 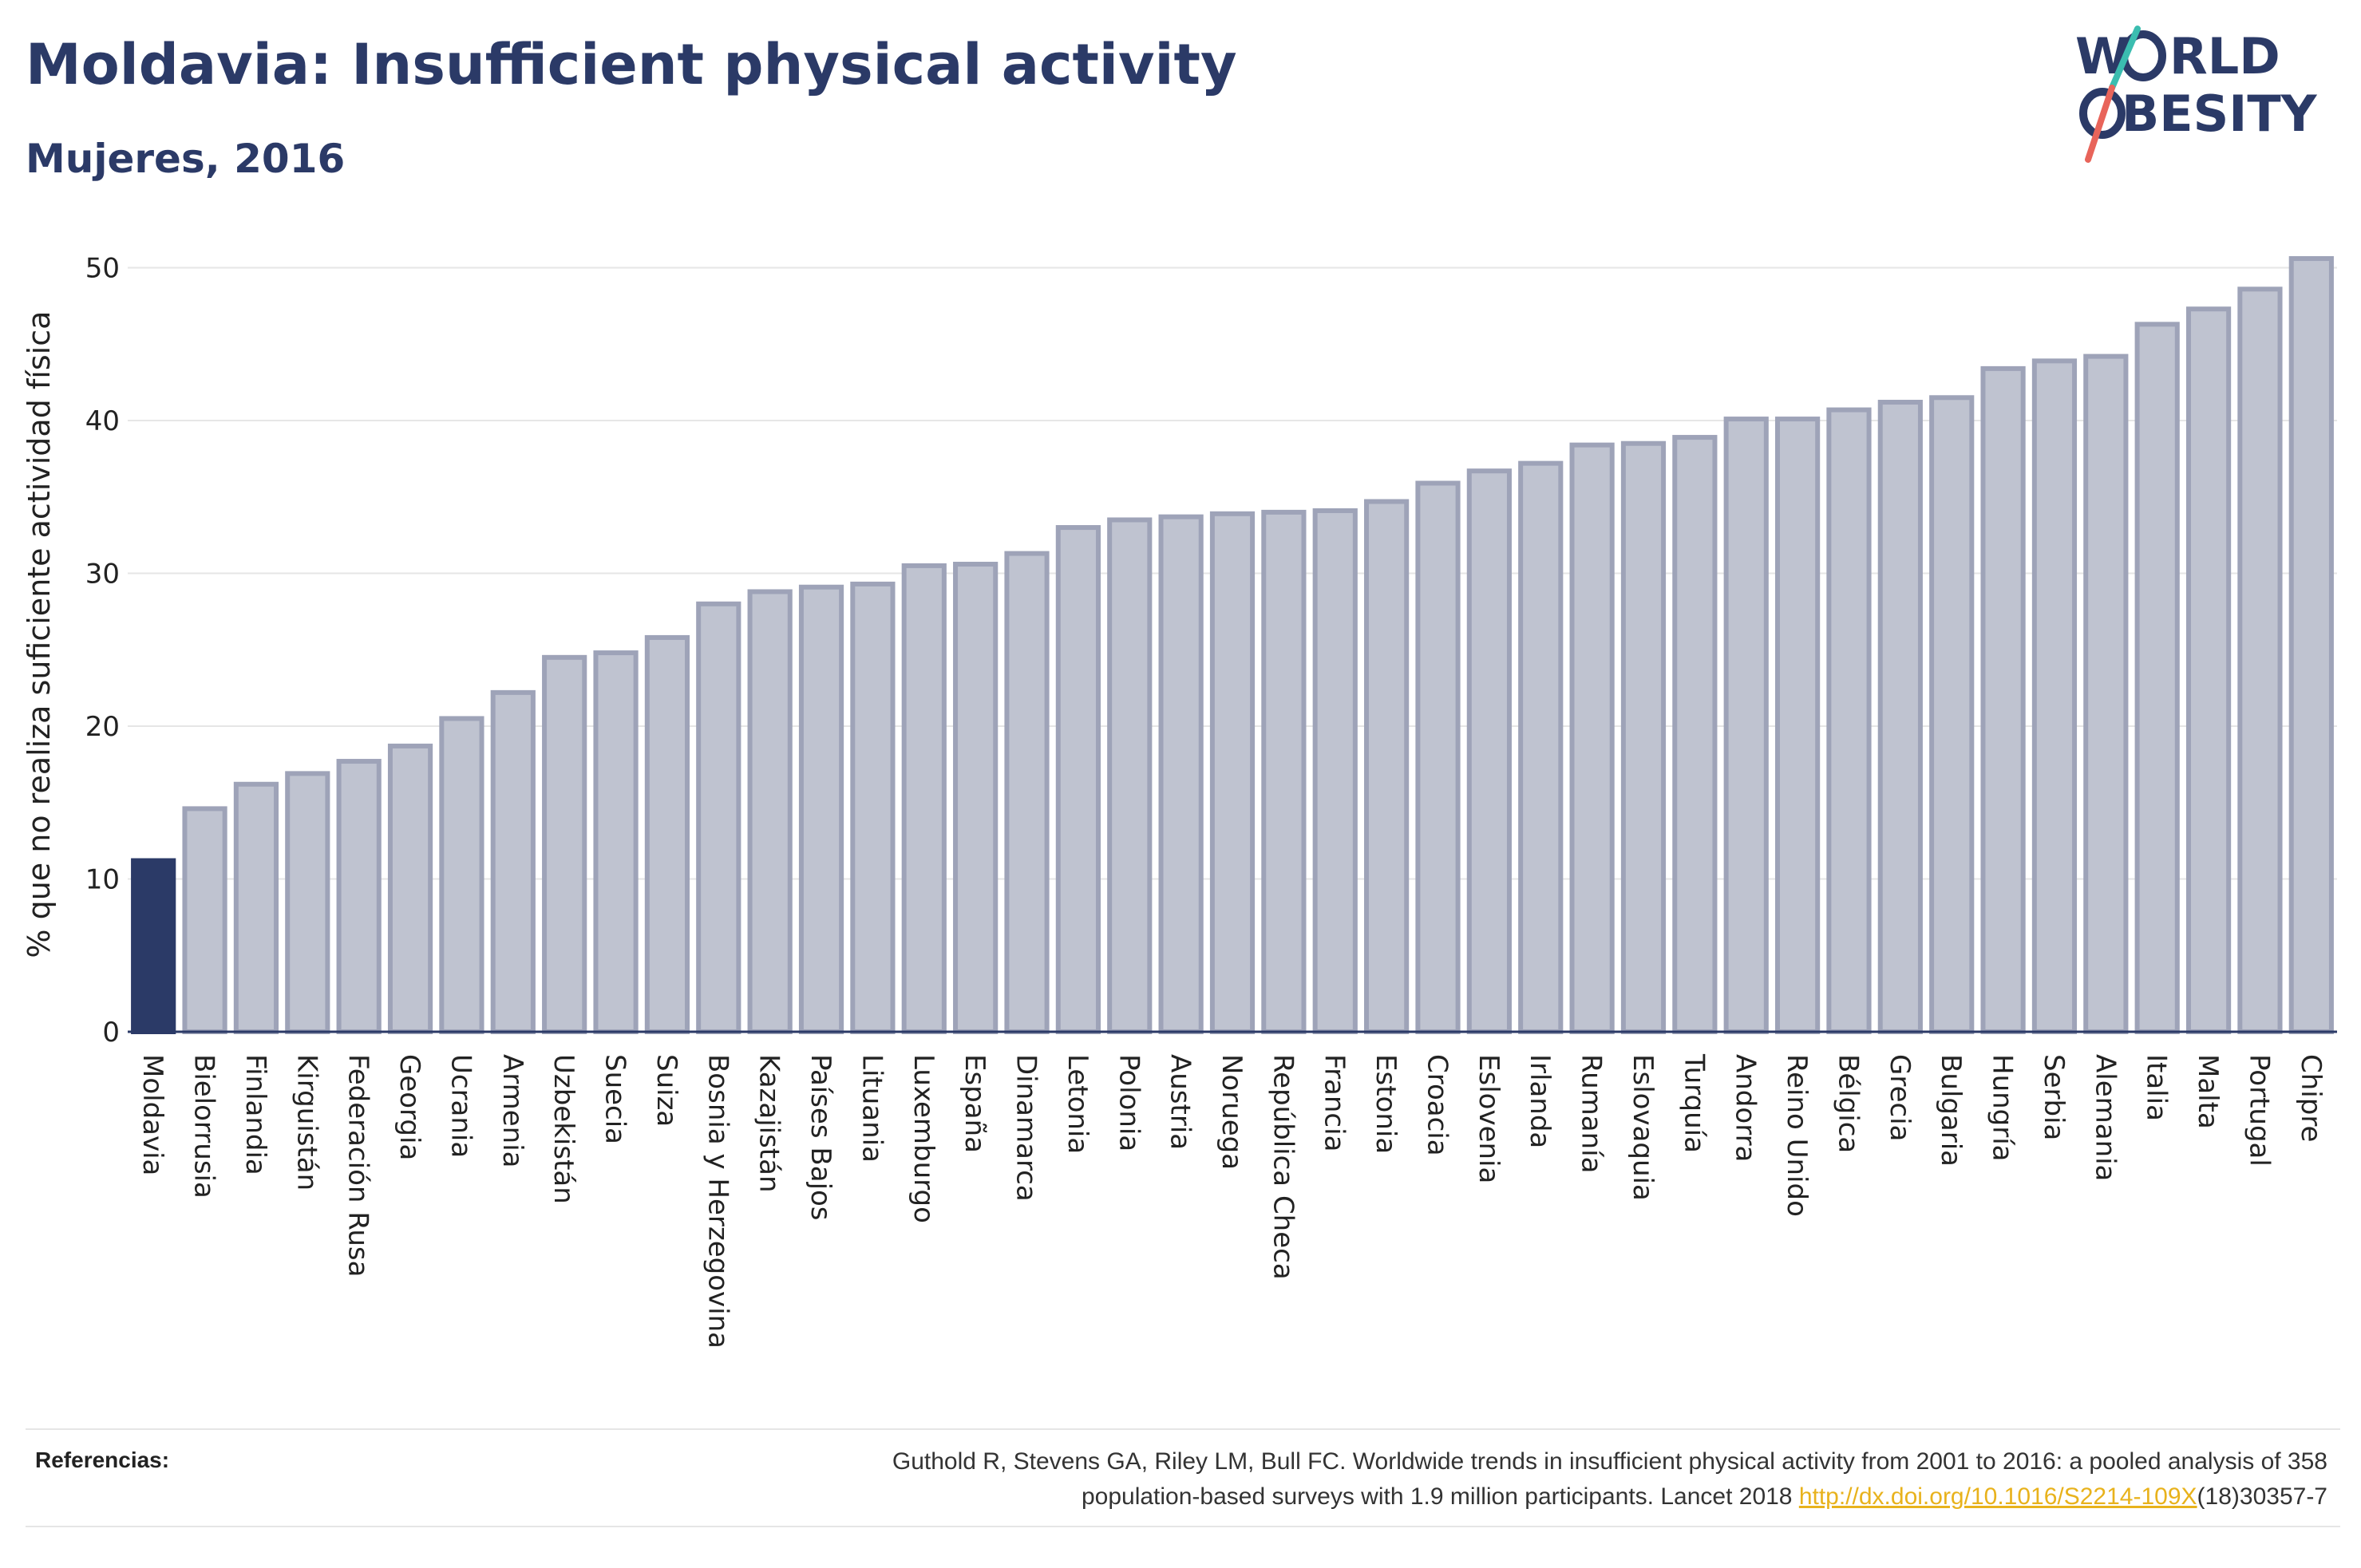 I want to click on x-tick-label: Eslovaquia, so click(x=1643, y=1127).